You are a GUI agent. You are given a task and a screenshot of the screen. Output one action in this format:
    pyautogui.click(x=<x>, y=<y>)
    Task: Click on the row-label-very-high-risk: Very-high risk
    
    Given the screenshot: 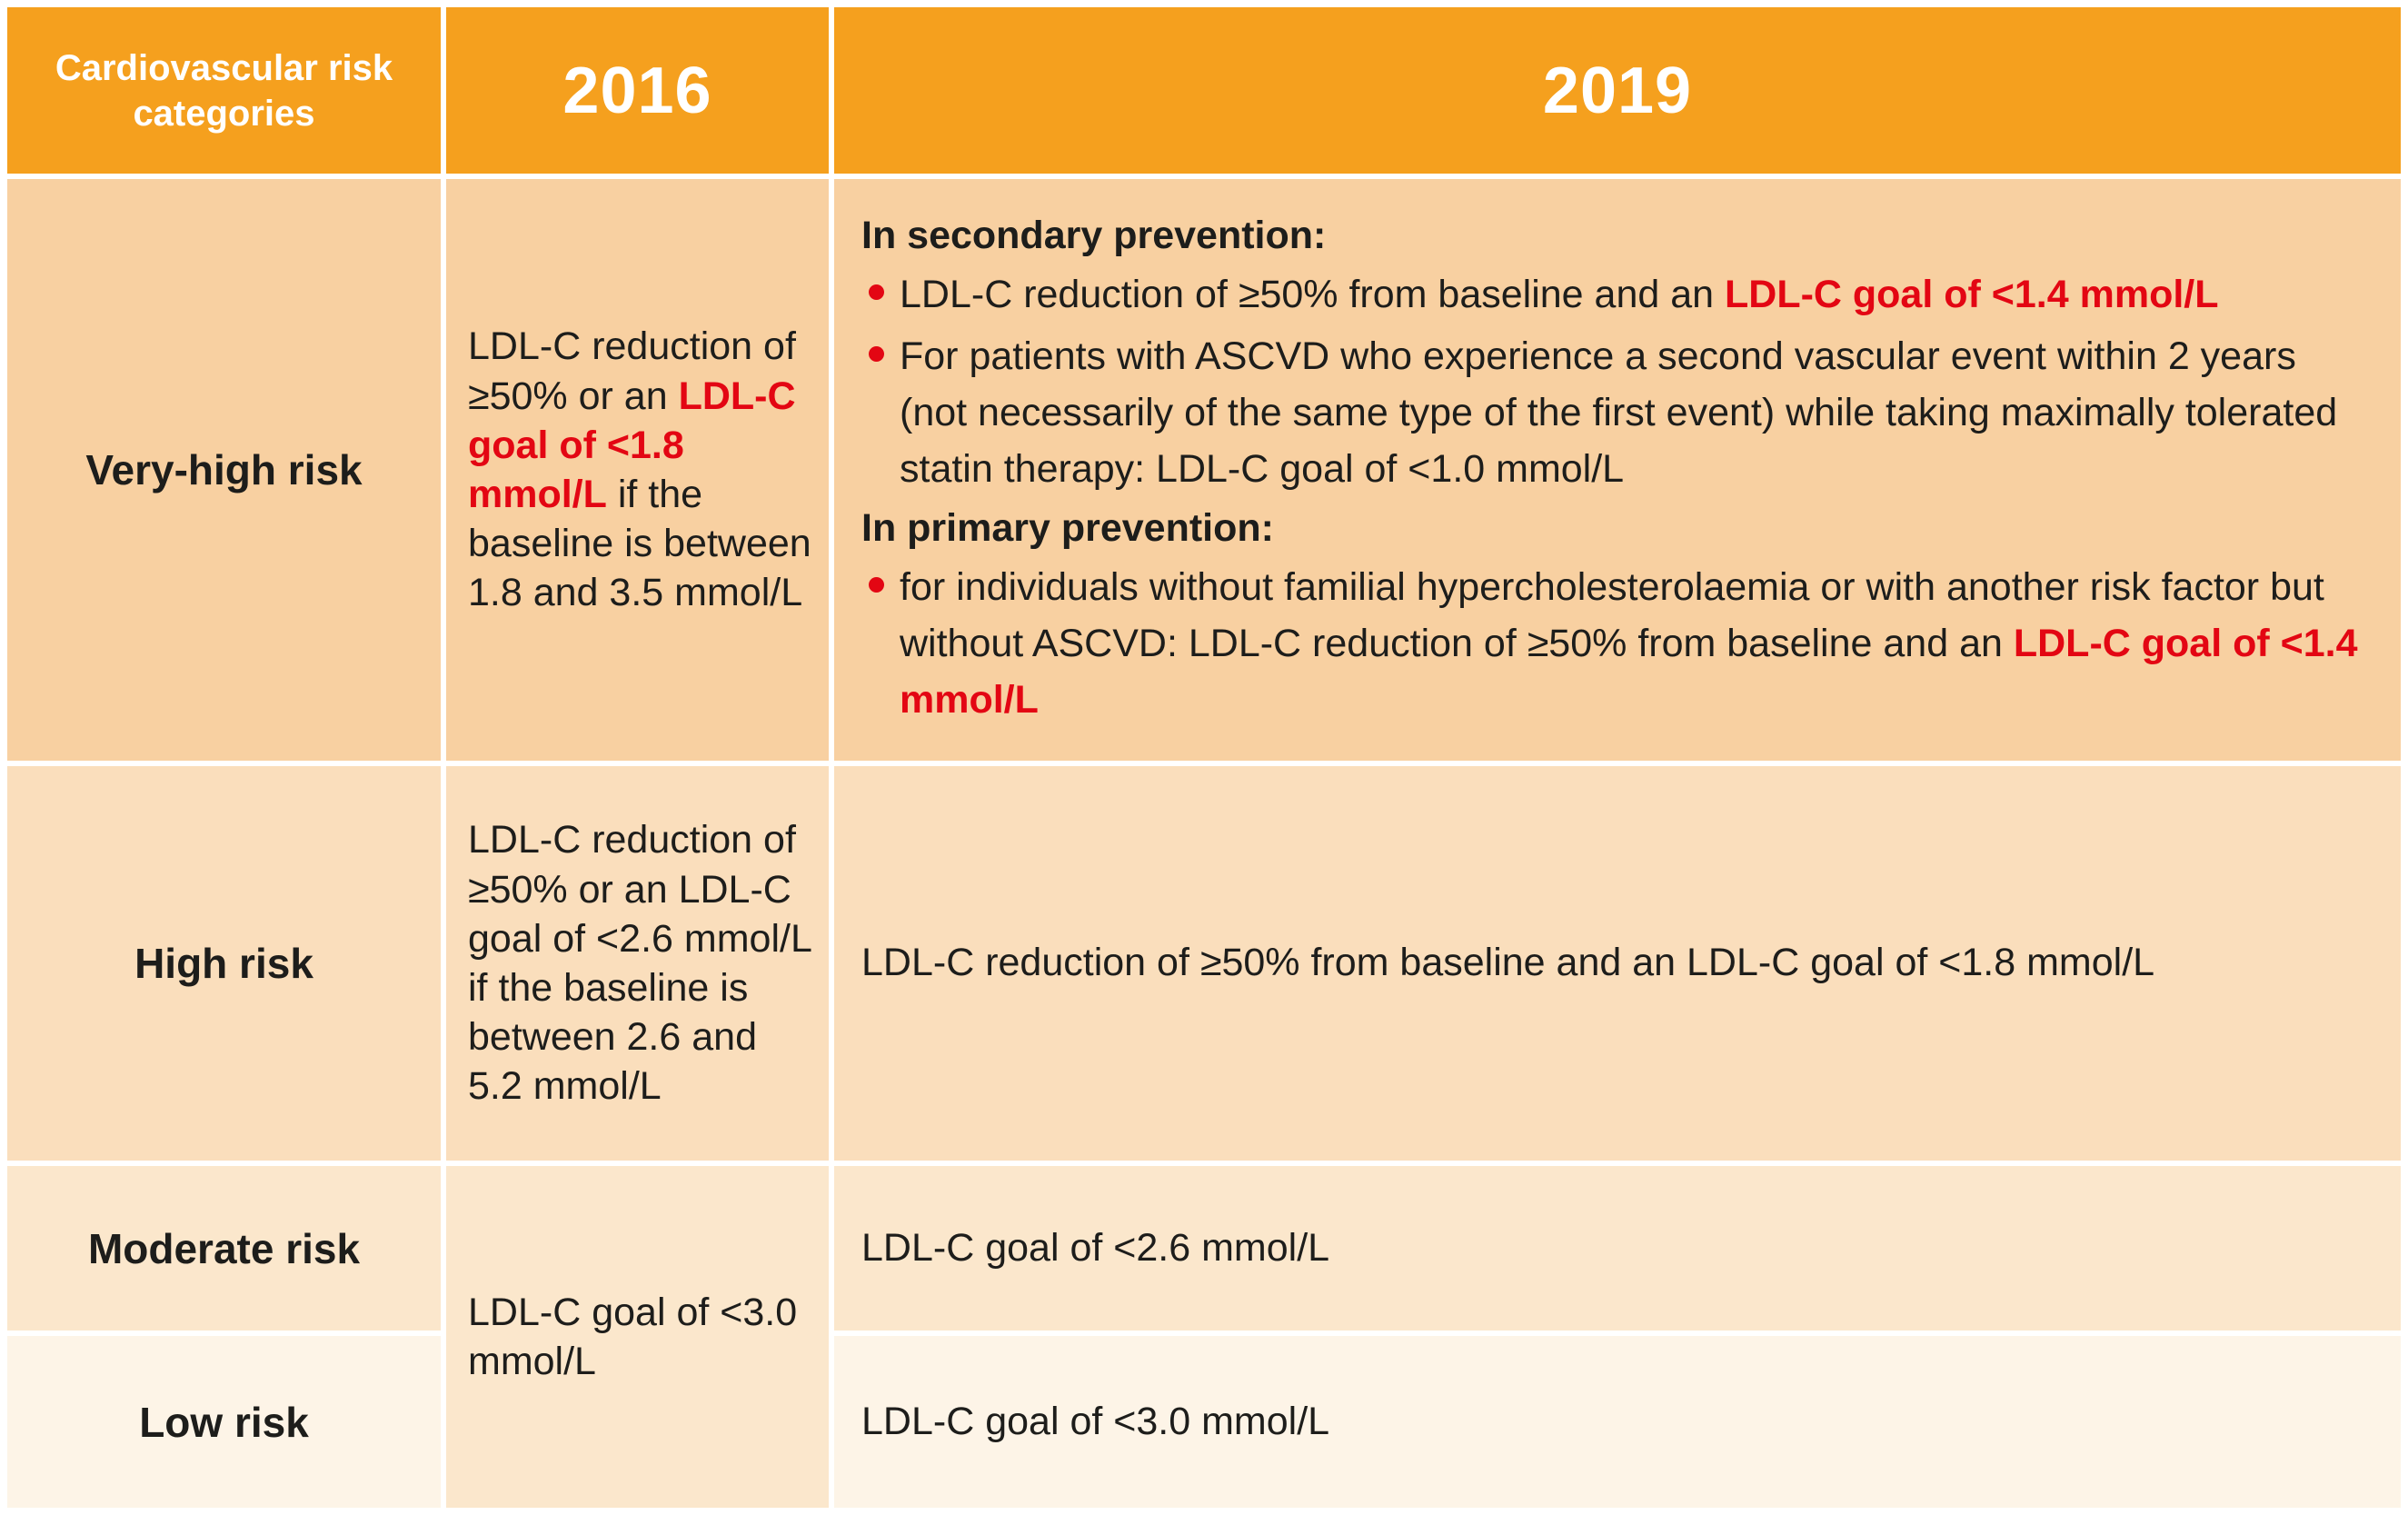 What is the action you would take?
    pyautogui.click(x=224, y=470)
    